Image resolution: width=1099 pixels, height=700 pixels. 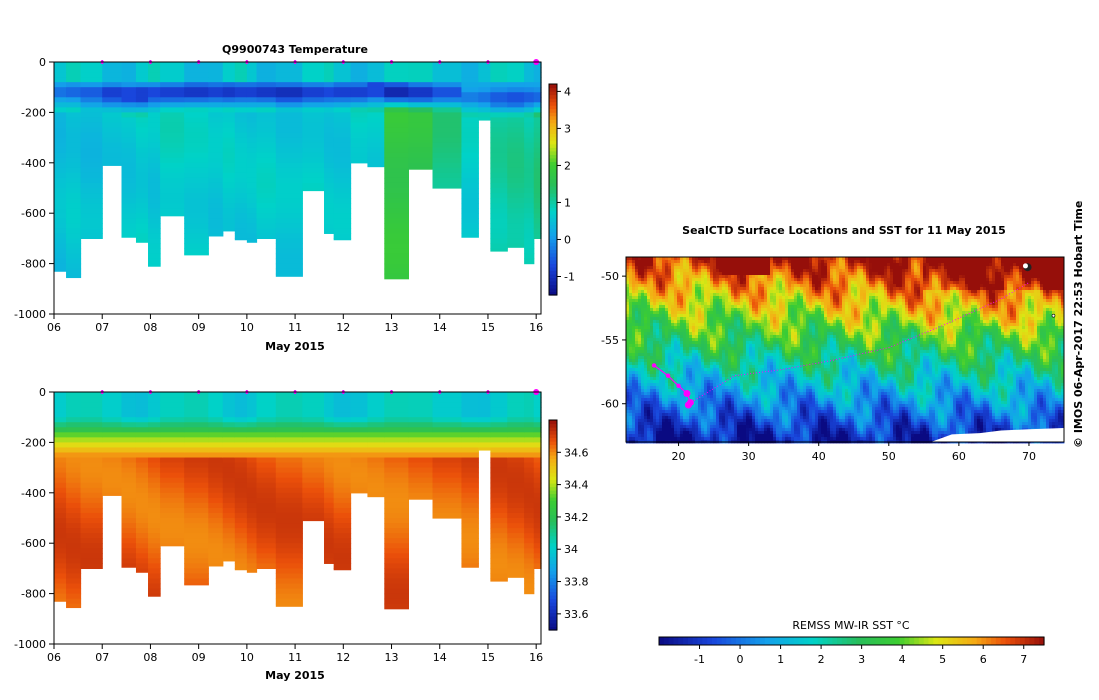 I want to click on x-tick-label: 10, so click(x=247, y=657).